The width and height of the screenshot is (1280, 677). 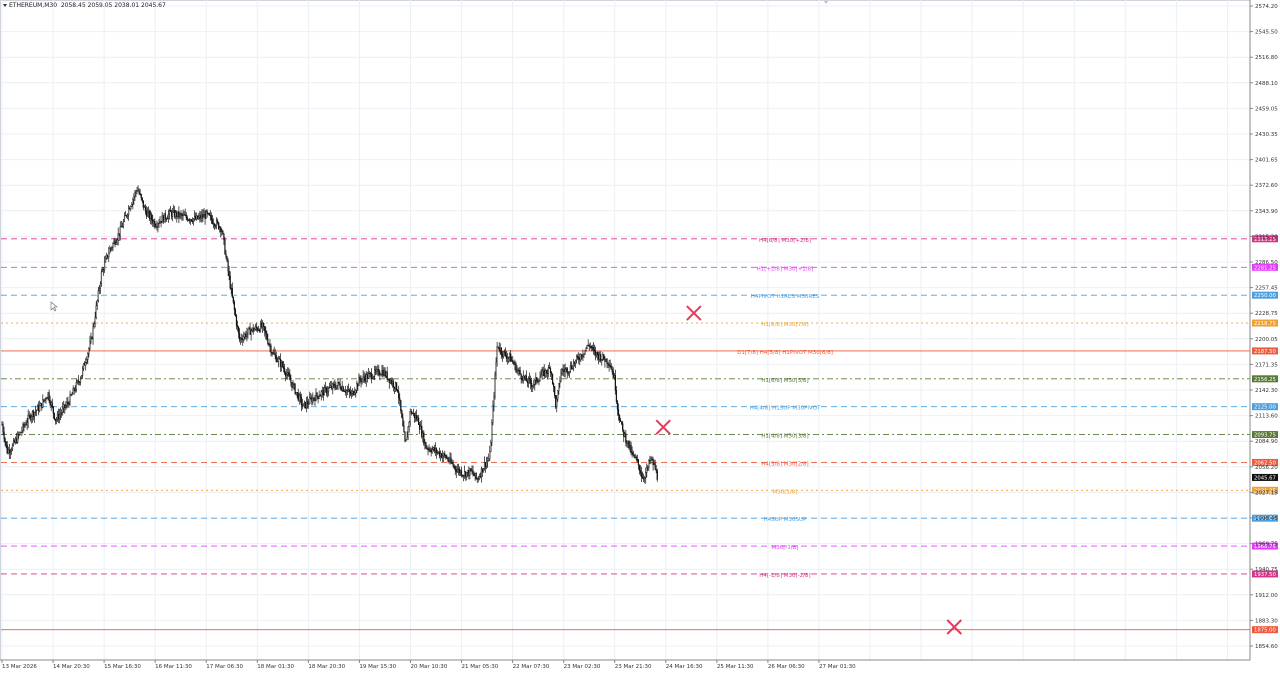 I want to click on price-tick-label: 1883.30, so click(x=1266, y=621).